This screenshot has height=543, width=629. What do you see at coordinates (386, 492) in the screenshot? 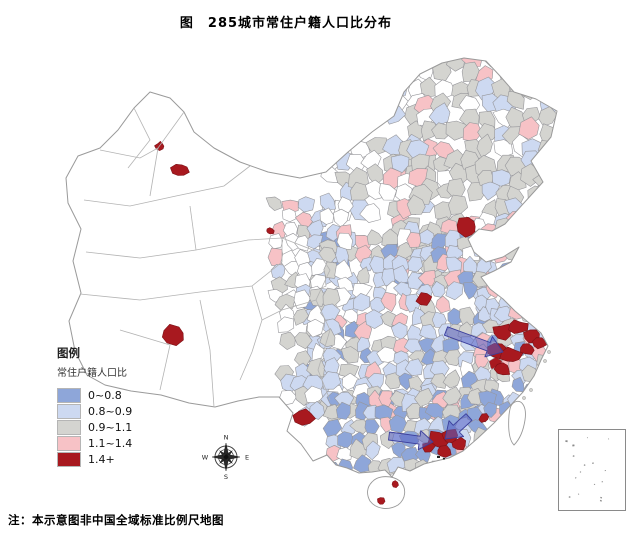
I see `hainan-island` at bounding box center [386, 492].